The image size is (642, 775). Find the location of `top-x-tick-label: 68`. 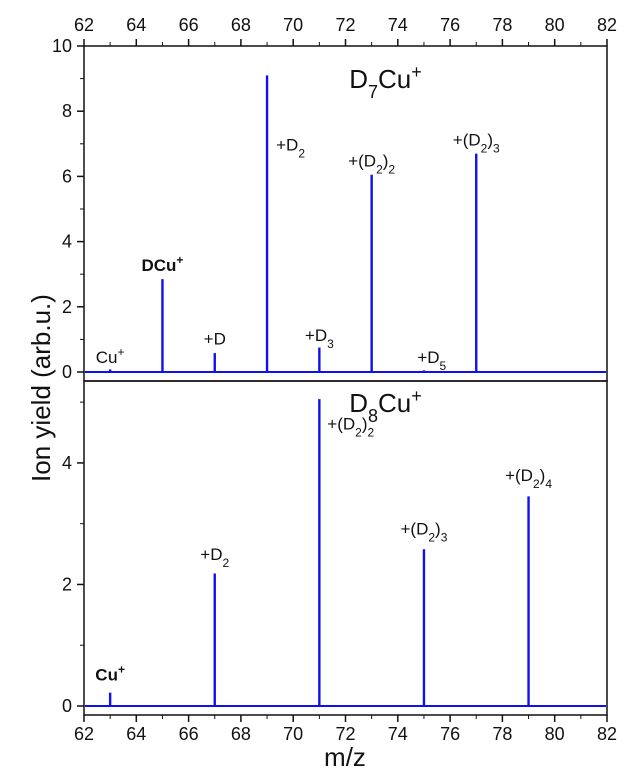

top-x-tick-label: 68 is located at coordinates (241, 25).